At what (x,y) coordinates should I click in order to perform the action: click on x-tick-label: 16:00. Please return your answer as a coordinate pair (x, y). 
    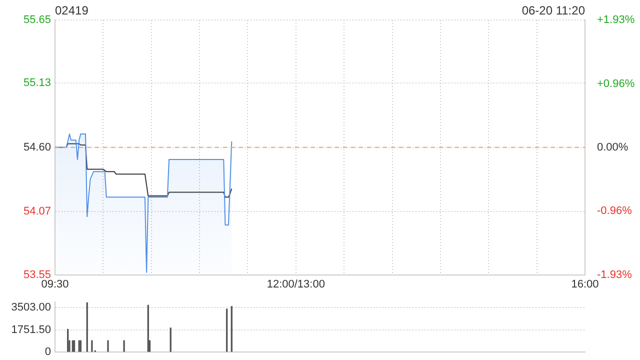
    Looking at the image, I should click on (585, 284).